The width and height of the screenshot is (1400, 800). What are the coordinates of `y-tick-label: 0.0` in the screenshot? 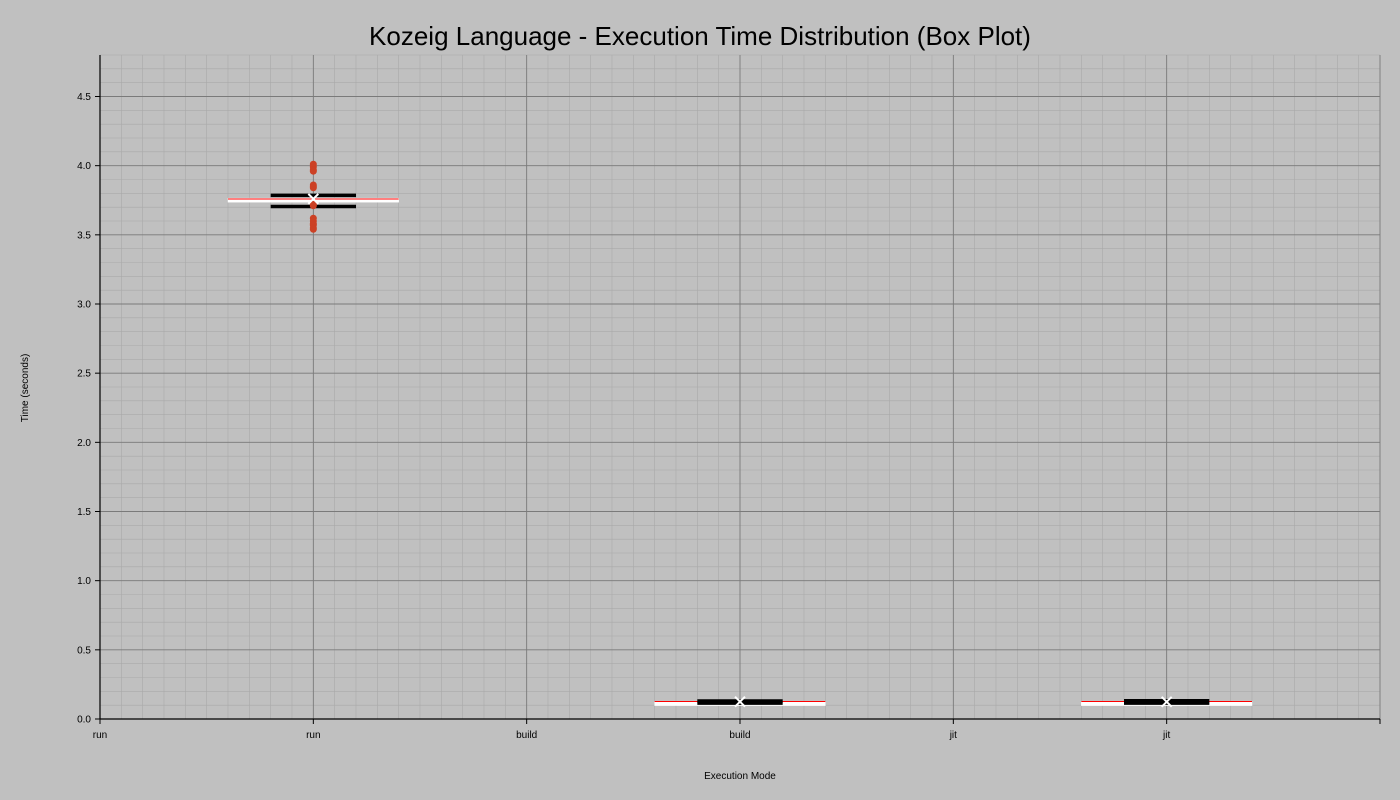 It's located at (84, 720).